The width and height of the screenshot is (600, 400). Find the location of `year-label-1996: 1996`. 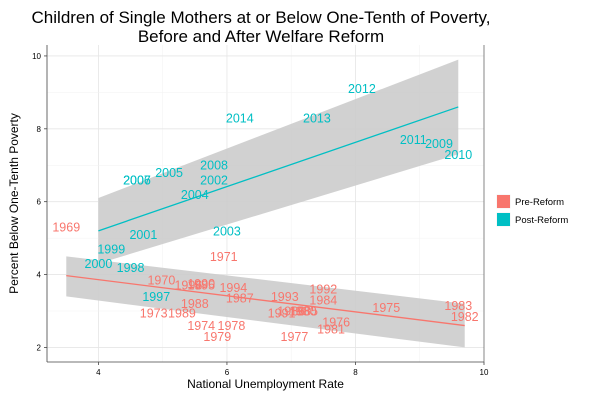

year-label-1996: 1996 is located at coordinates (188, 285).